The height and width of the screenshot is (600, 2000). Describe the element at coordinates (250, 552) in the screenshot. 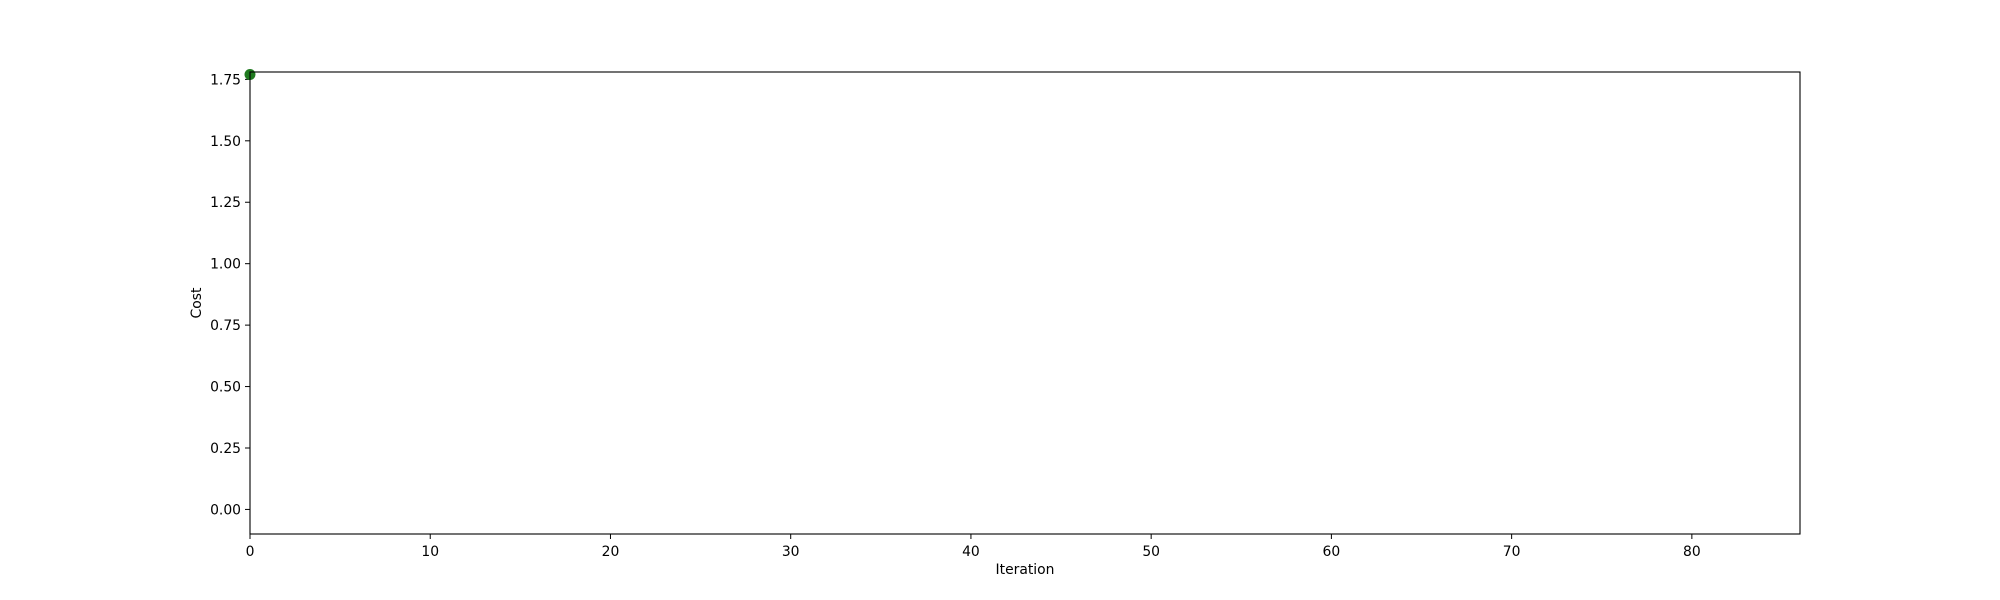

I see `x-tick-label: 0` at that location.